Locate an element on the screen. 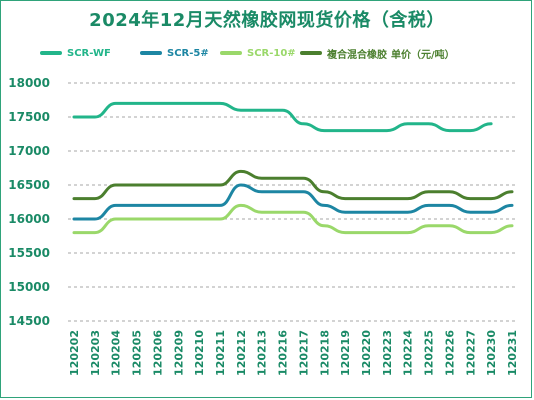 The height and width of the screenshot is (400, 534). legend-label-scr-5: SCR-5# is located at coordinates (188, 53).